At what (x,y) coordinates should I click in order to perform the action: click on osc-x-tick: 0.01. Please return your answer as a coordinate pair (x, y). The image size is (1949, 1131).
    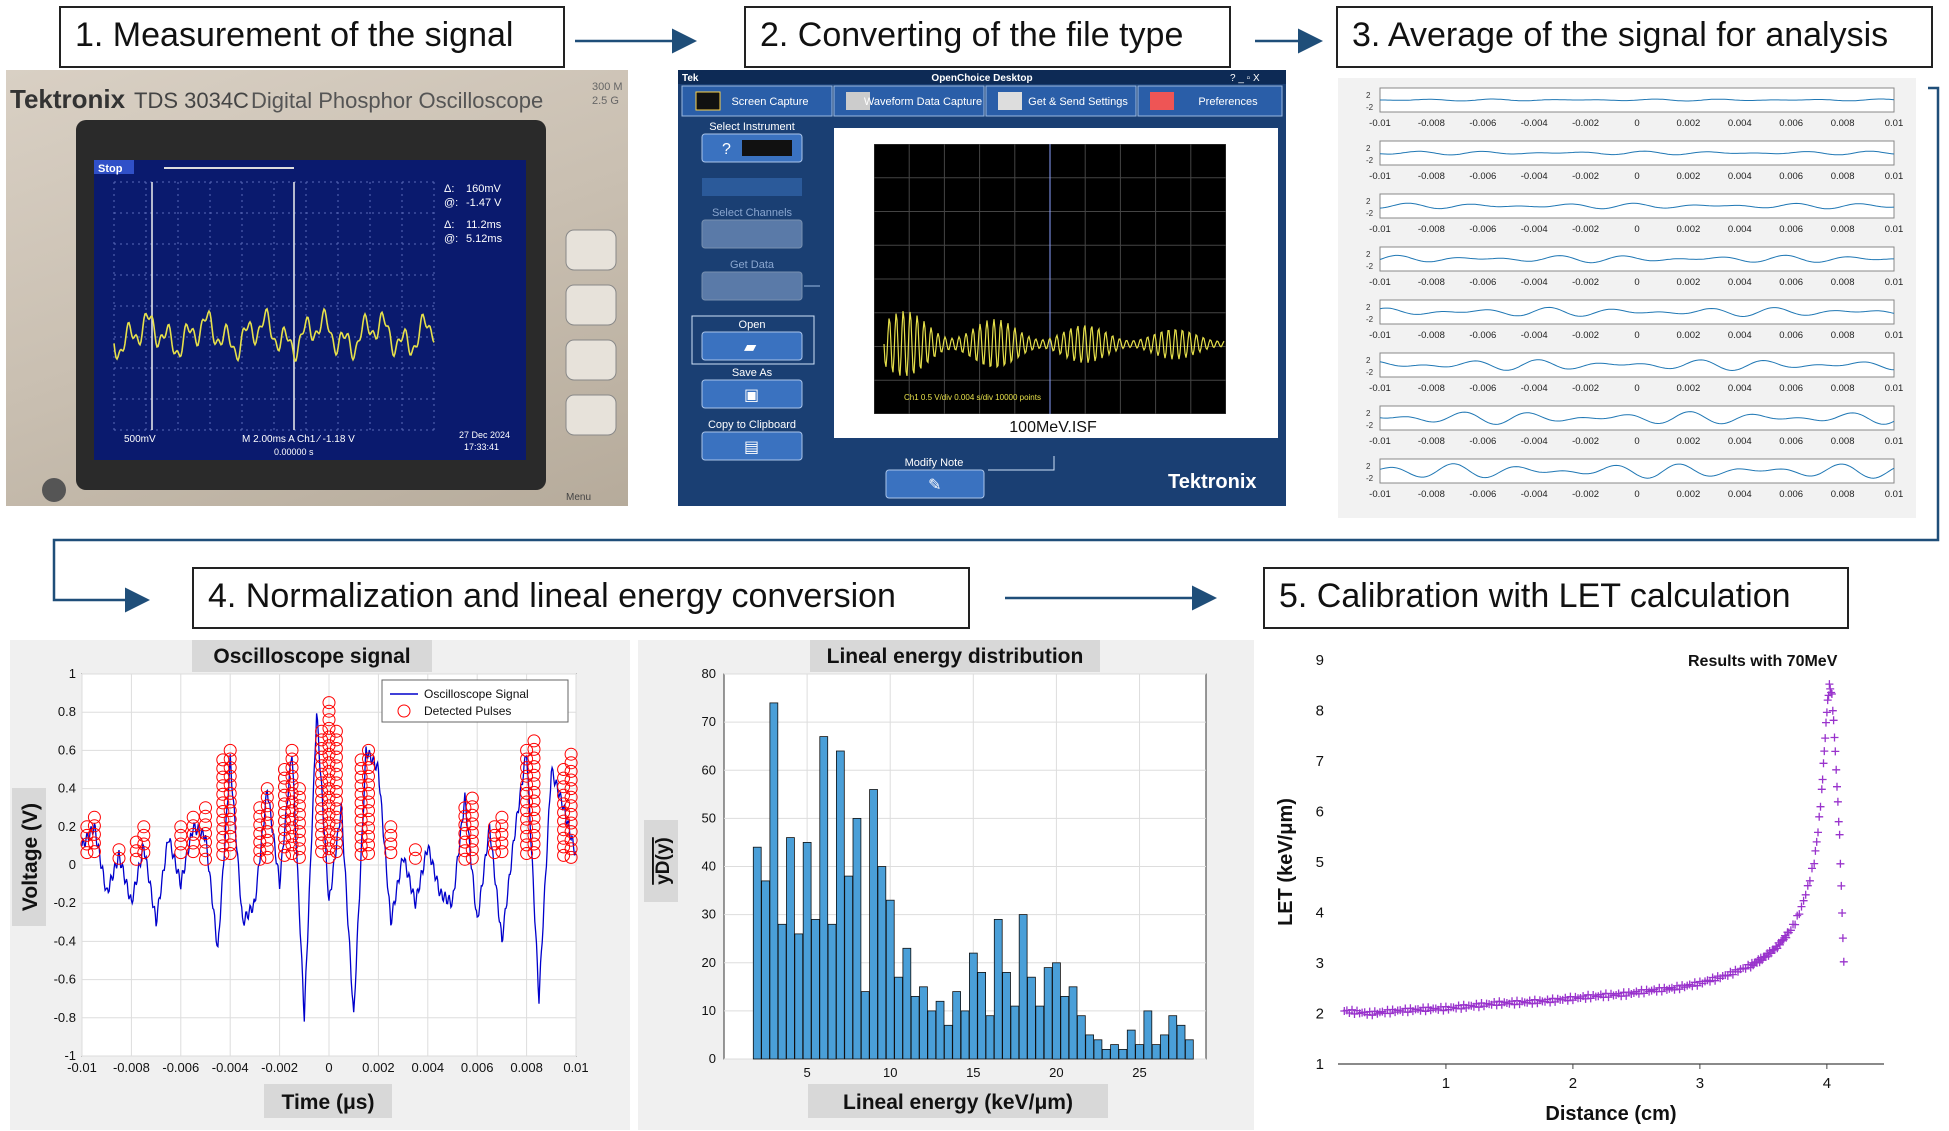
    Looking at the image, I should click on (575, 1067).